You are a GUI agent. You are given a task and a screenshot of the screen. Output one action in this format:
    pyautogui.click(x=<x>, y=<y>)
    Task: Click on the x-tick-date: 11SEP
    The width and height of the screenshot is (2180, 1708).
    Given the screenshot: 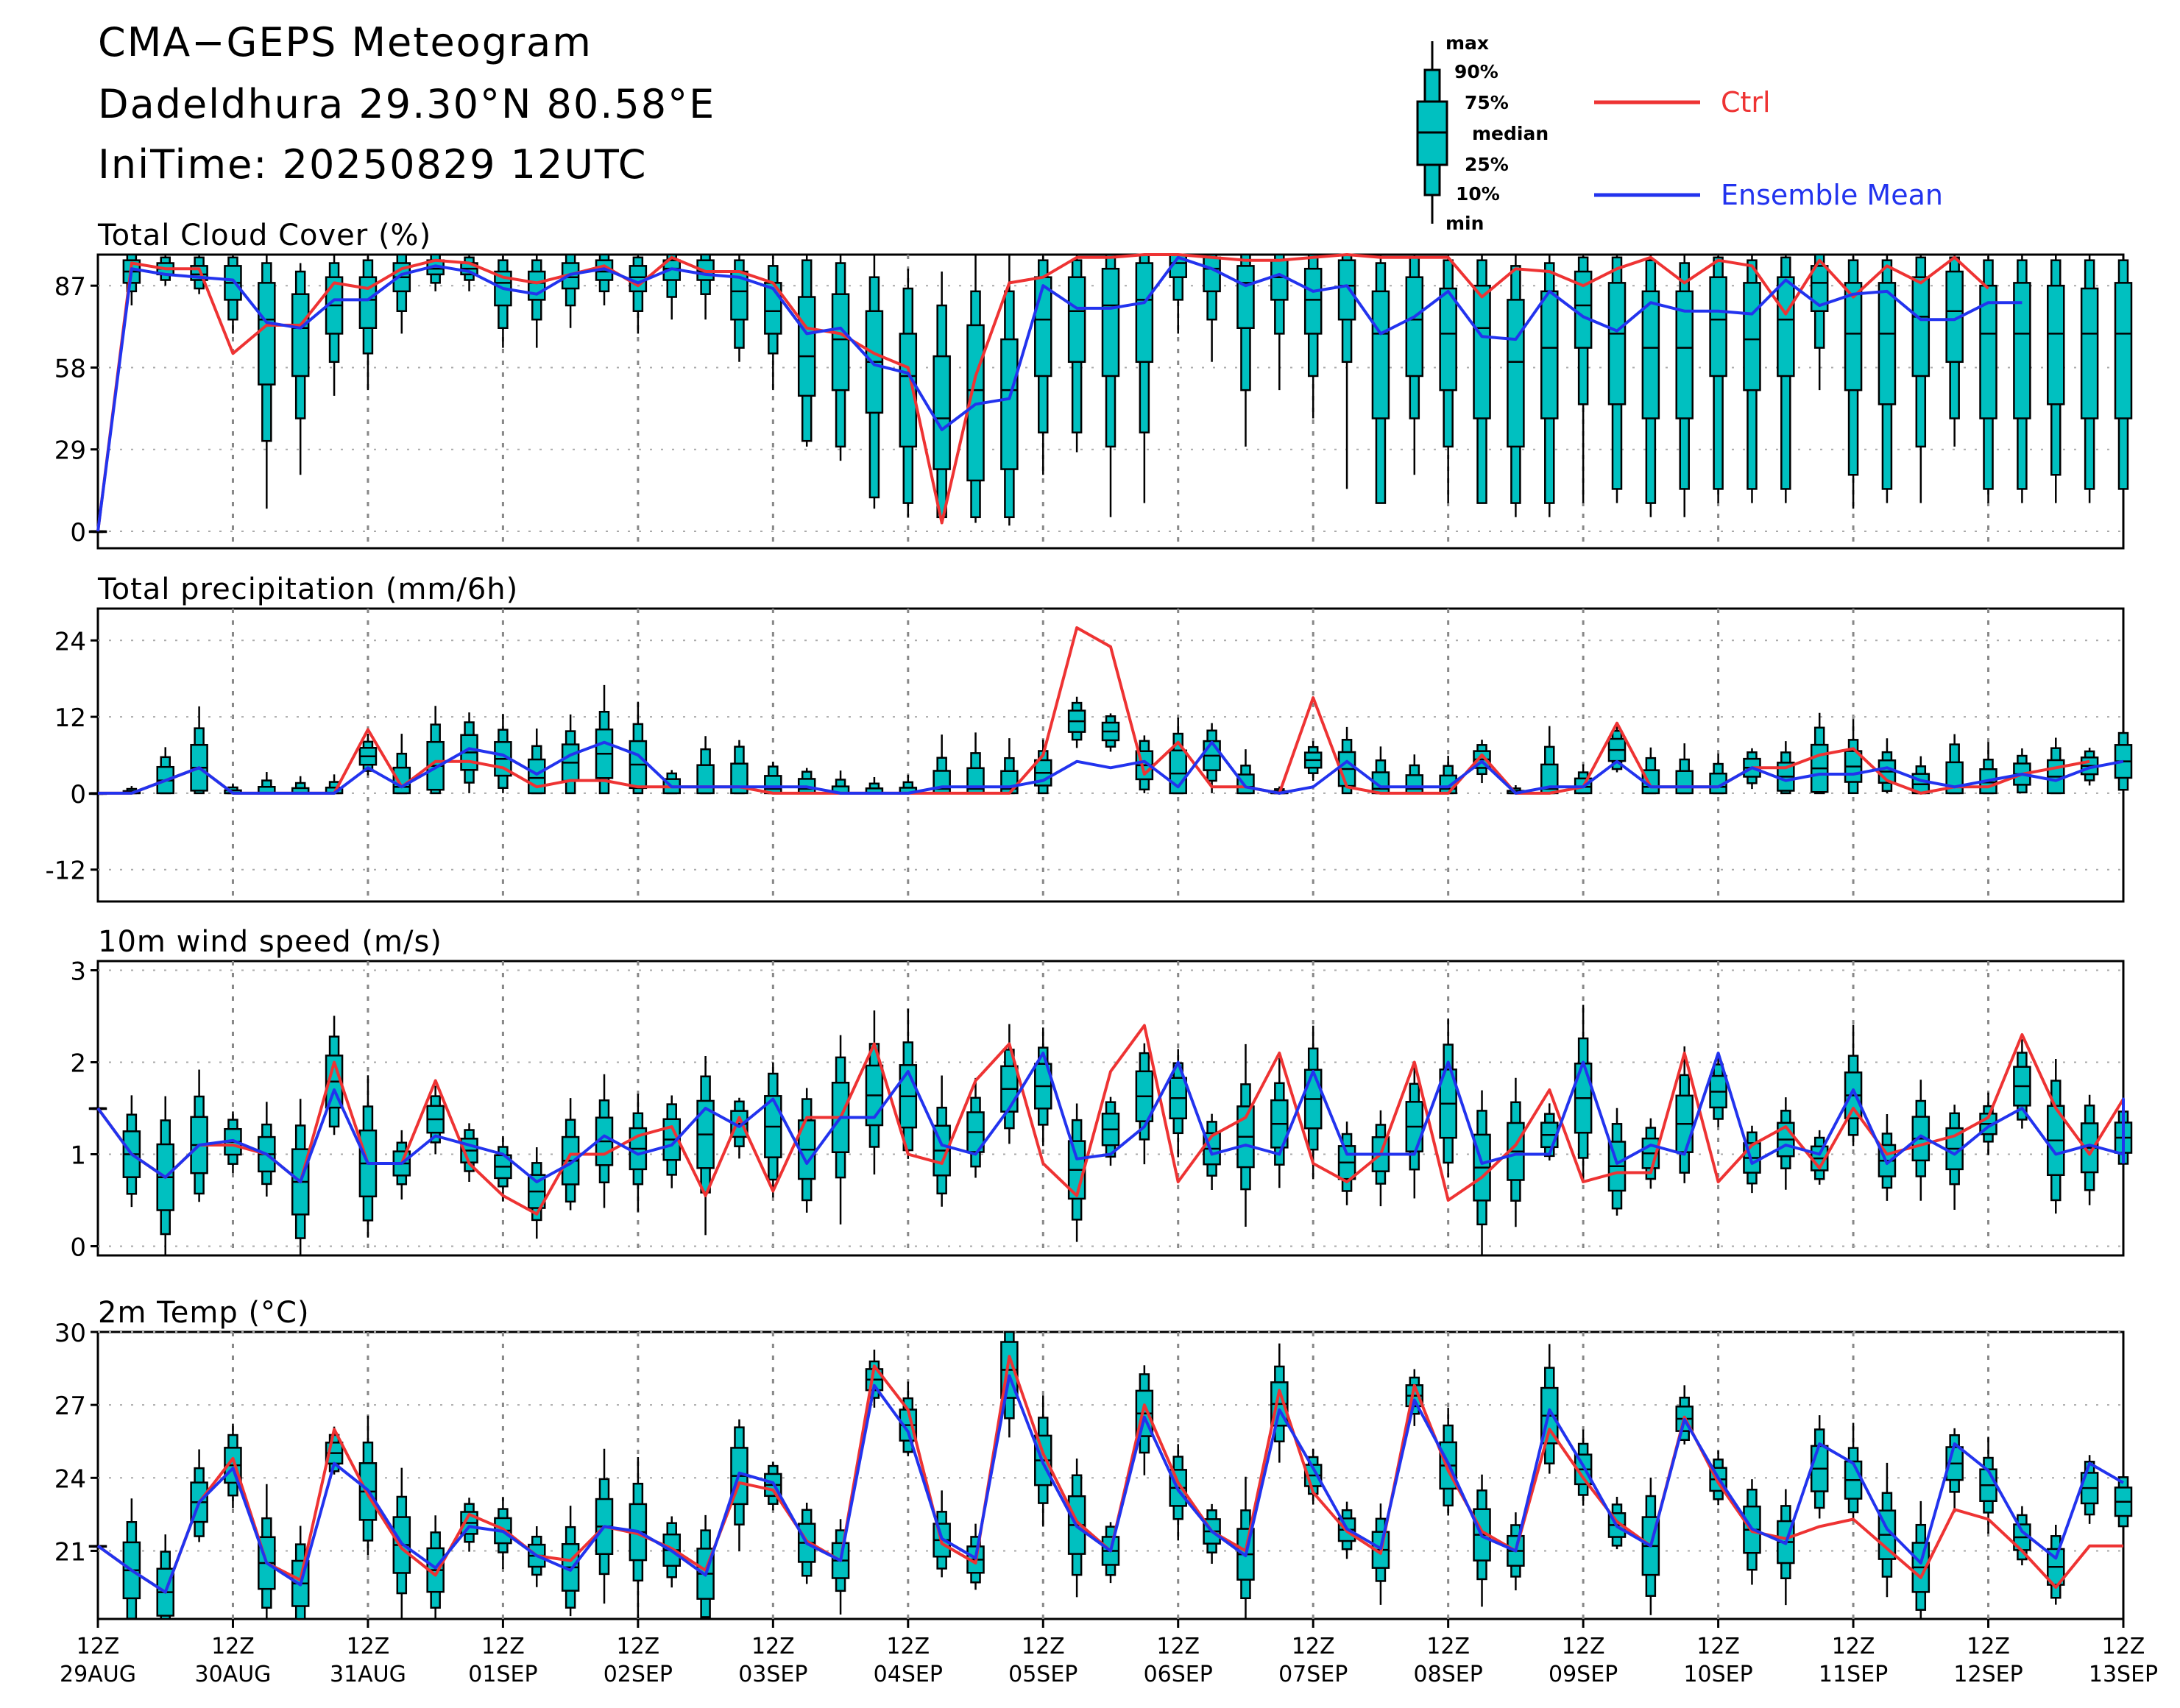 What is the action you would take?
    pyautogui.click(x=1853, y=1675)
    